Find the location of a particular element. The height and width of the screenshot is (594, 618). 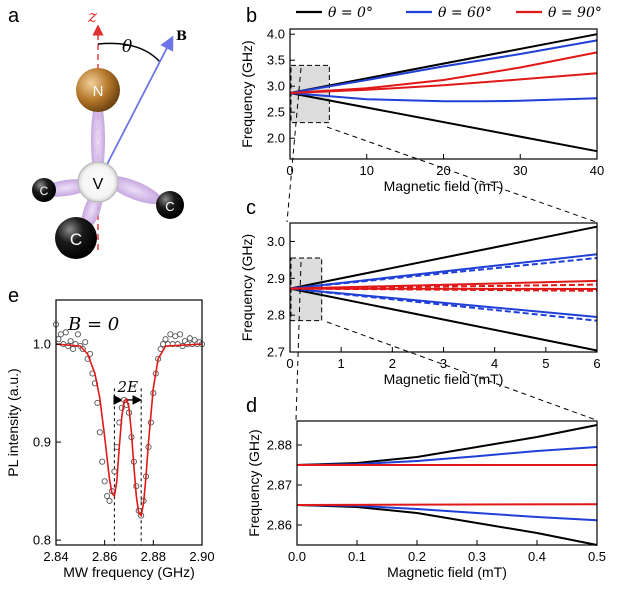

x-tick-label: 40 is located at coordinates (597, 170).